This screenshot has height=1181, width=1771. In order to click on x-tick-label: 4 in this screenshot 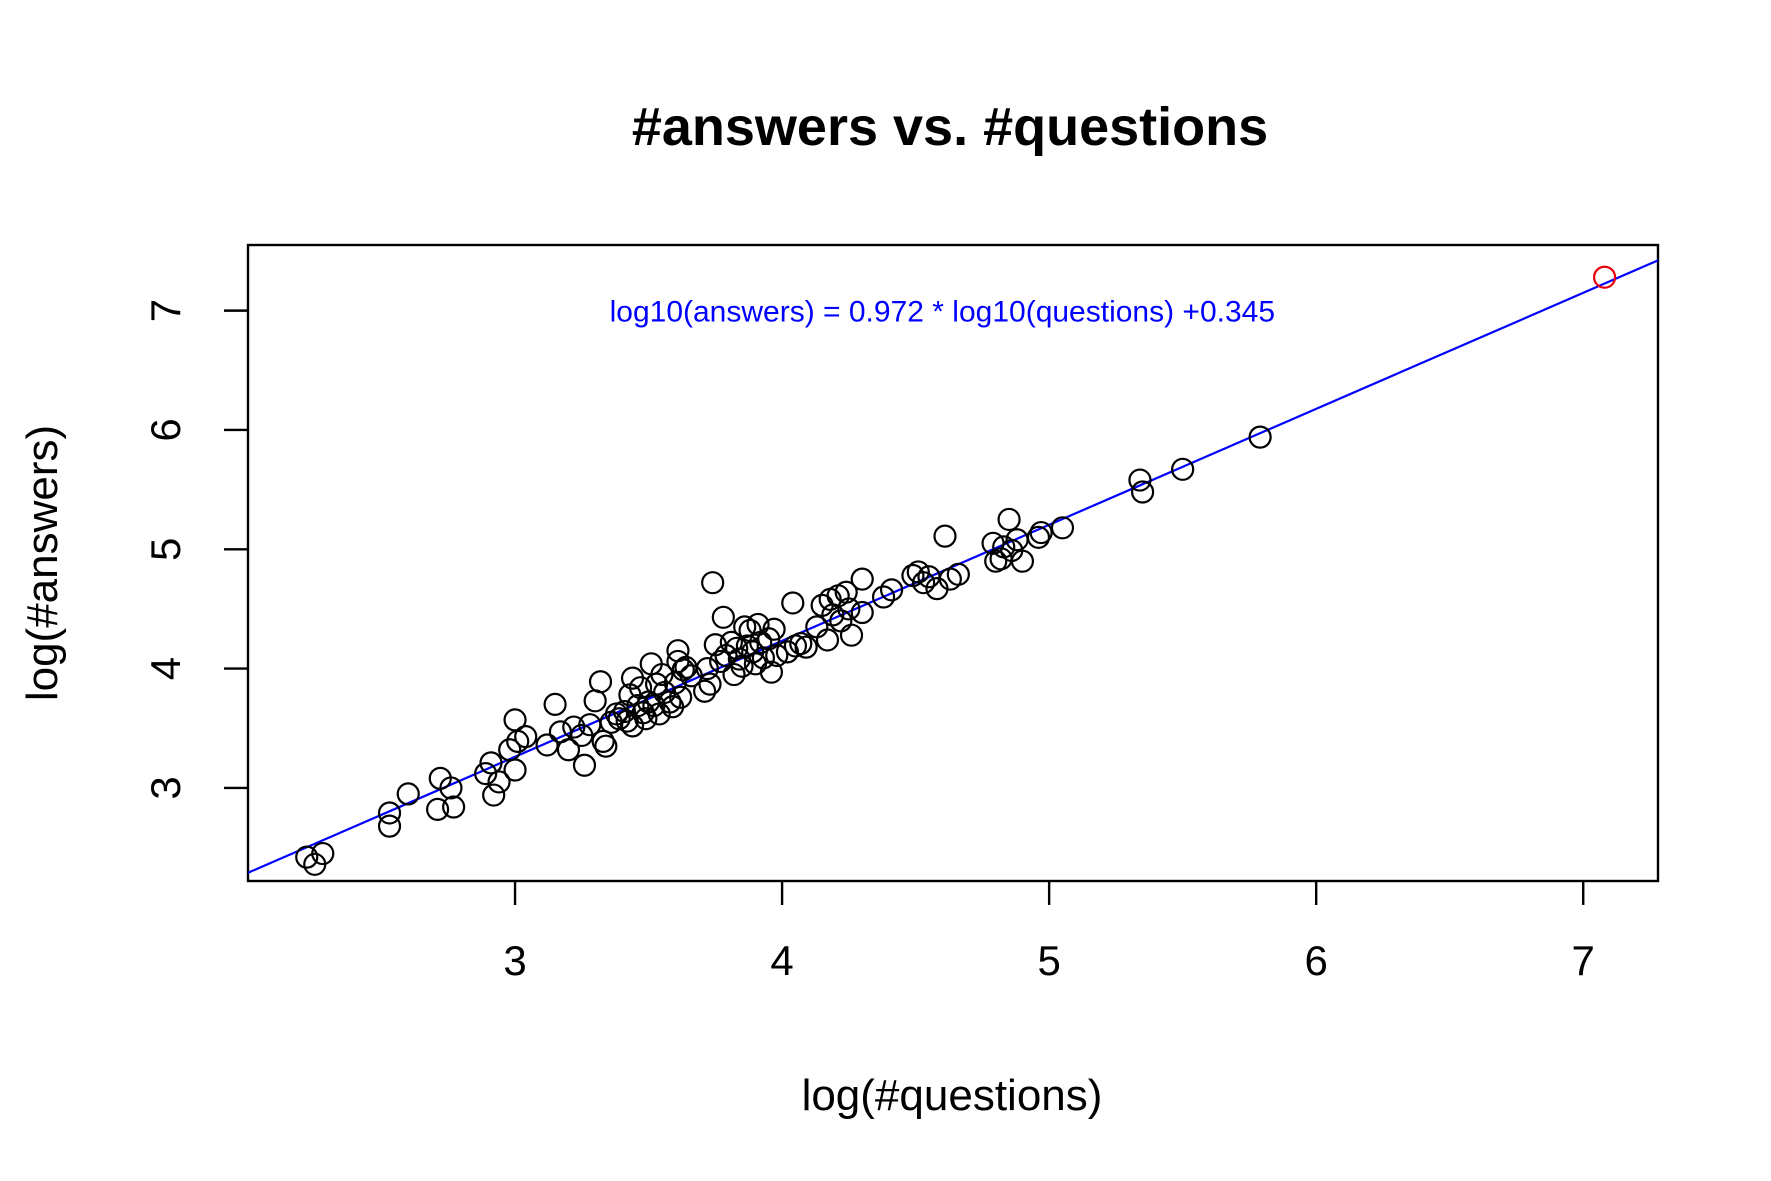, I will do `click(781, 960)`.